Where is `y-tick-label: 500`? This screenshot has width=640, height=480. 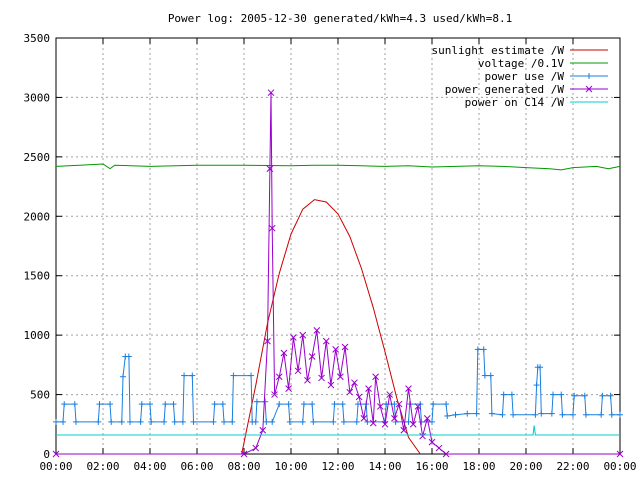 y-tick-label: 500 is located at coordinates (40, 395).